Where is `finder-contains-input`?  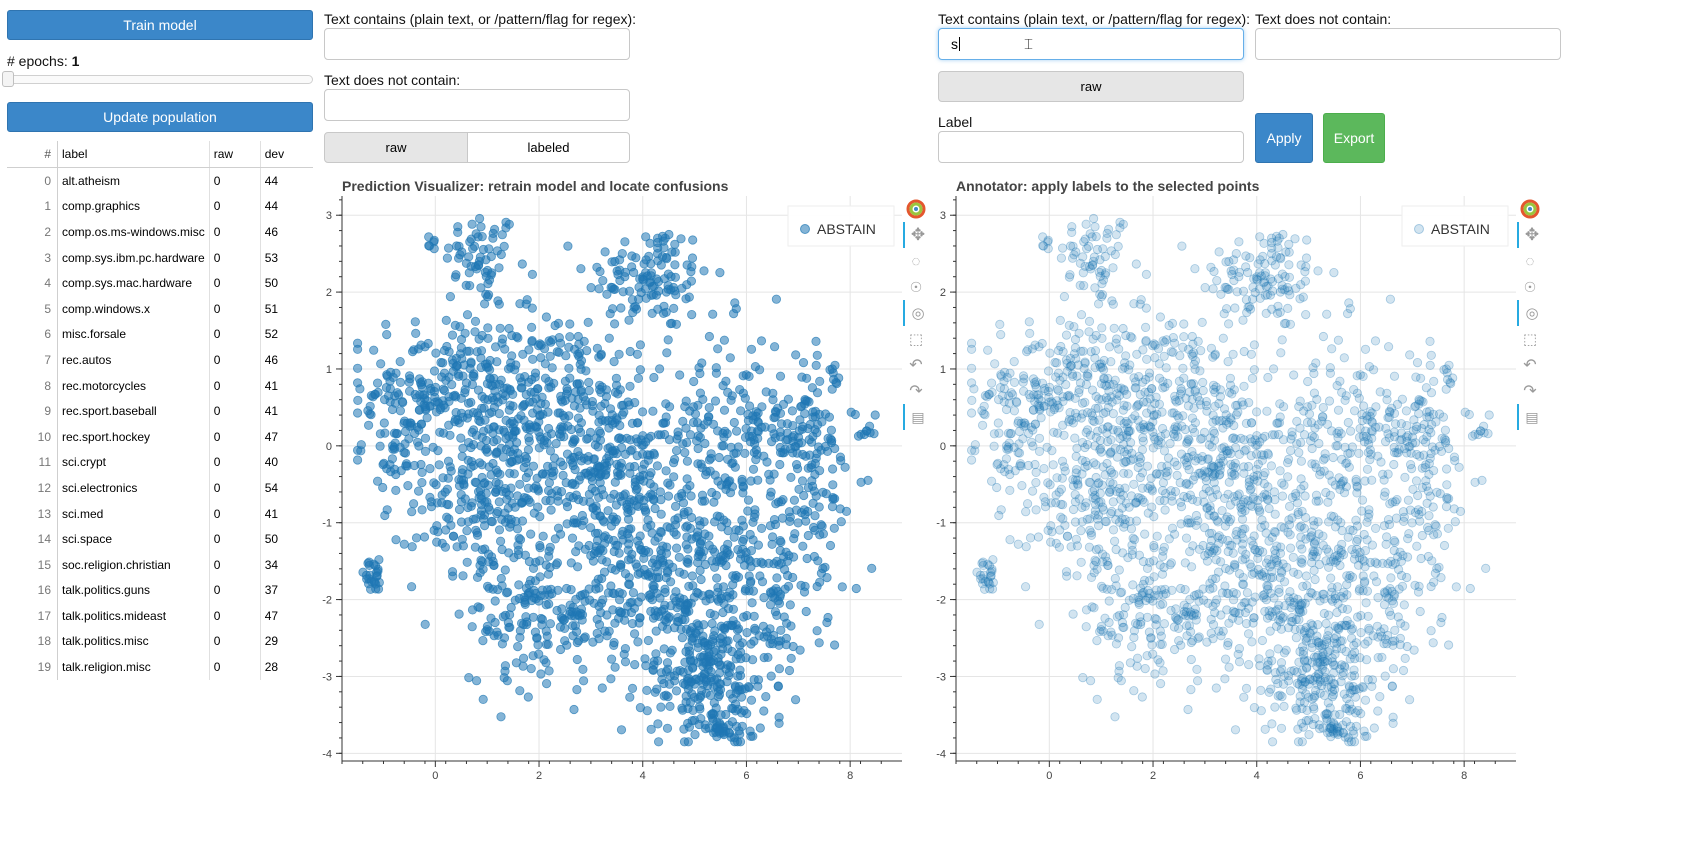 finder-contains-input is located at coordinates (477, 44).